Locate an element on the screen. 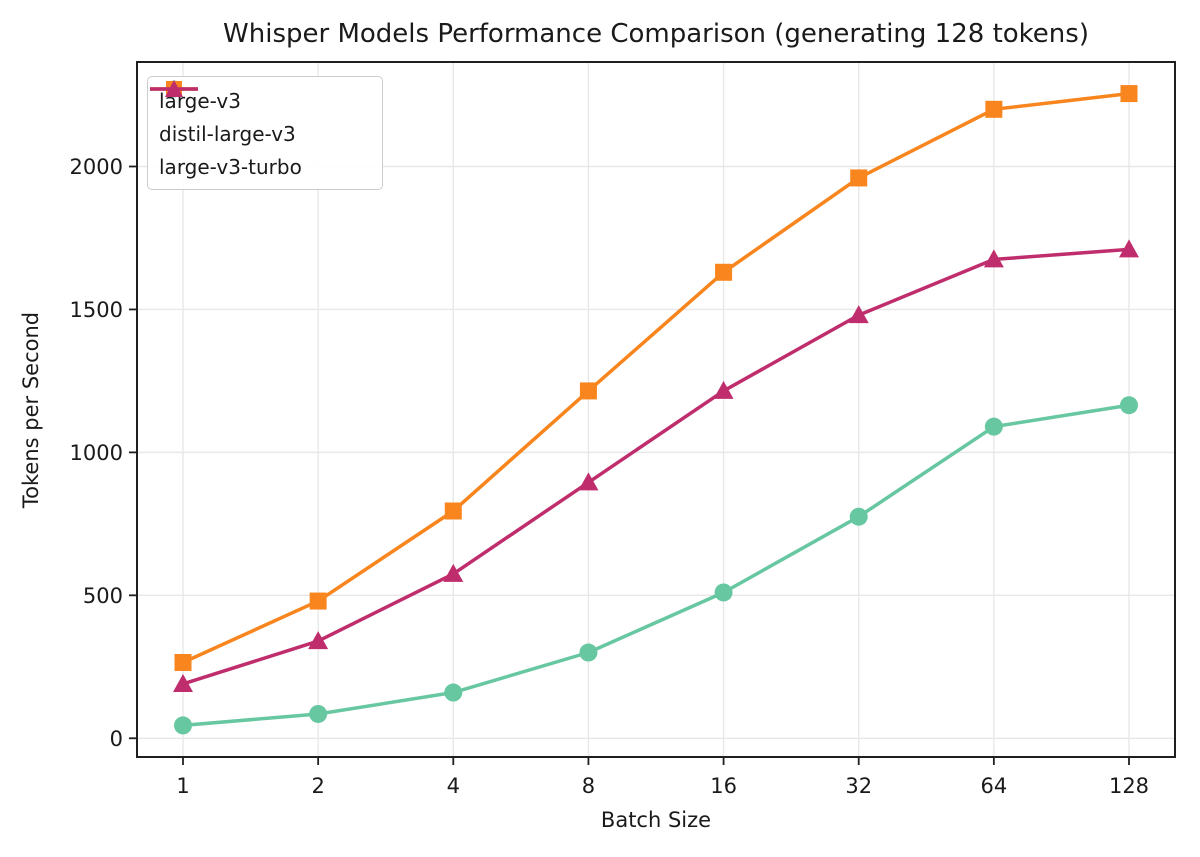 The width and height of the screenshot is (1200, 857). x-tick-label: 16 is located at coordinates (723, 786).